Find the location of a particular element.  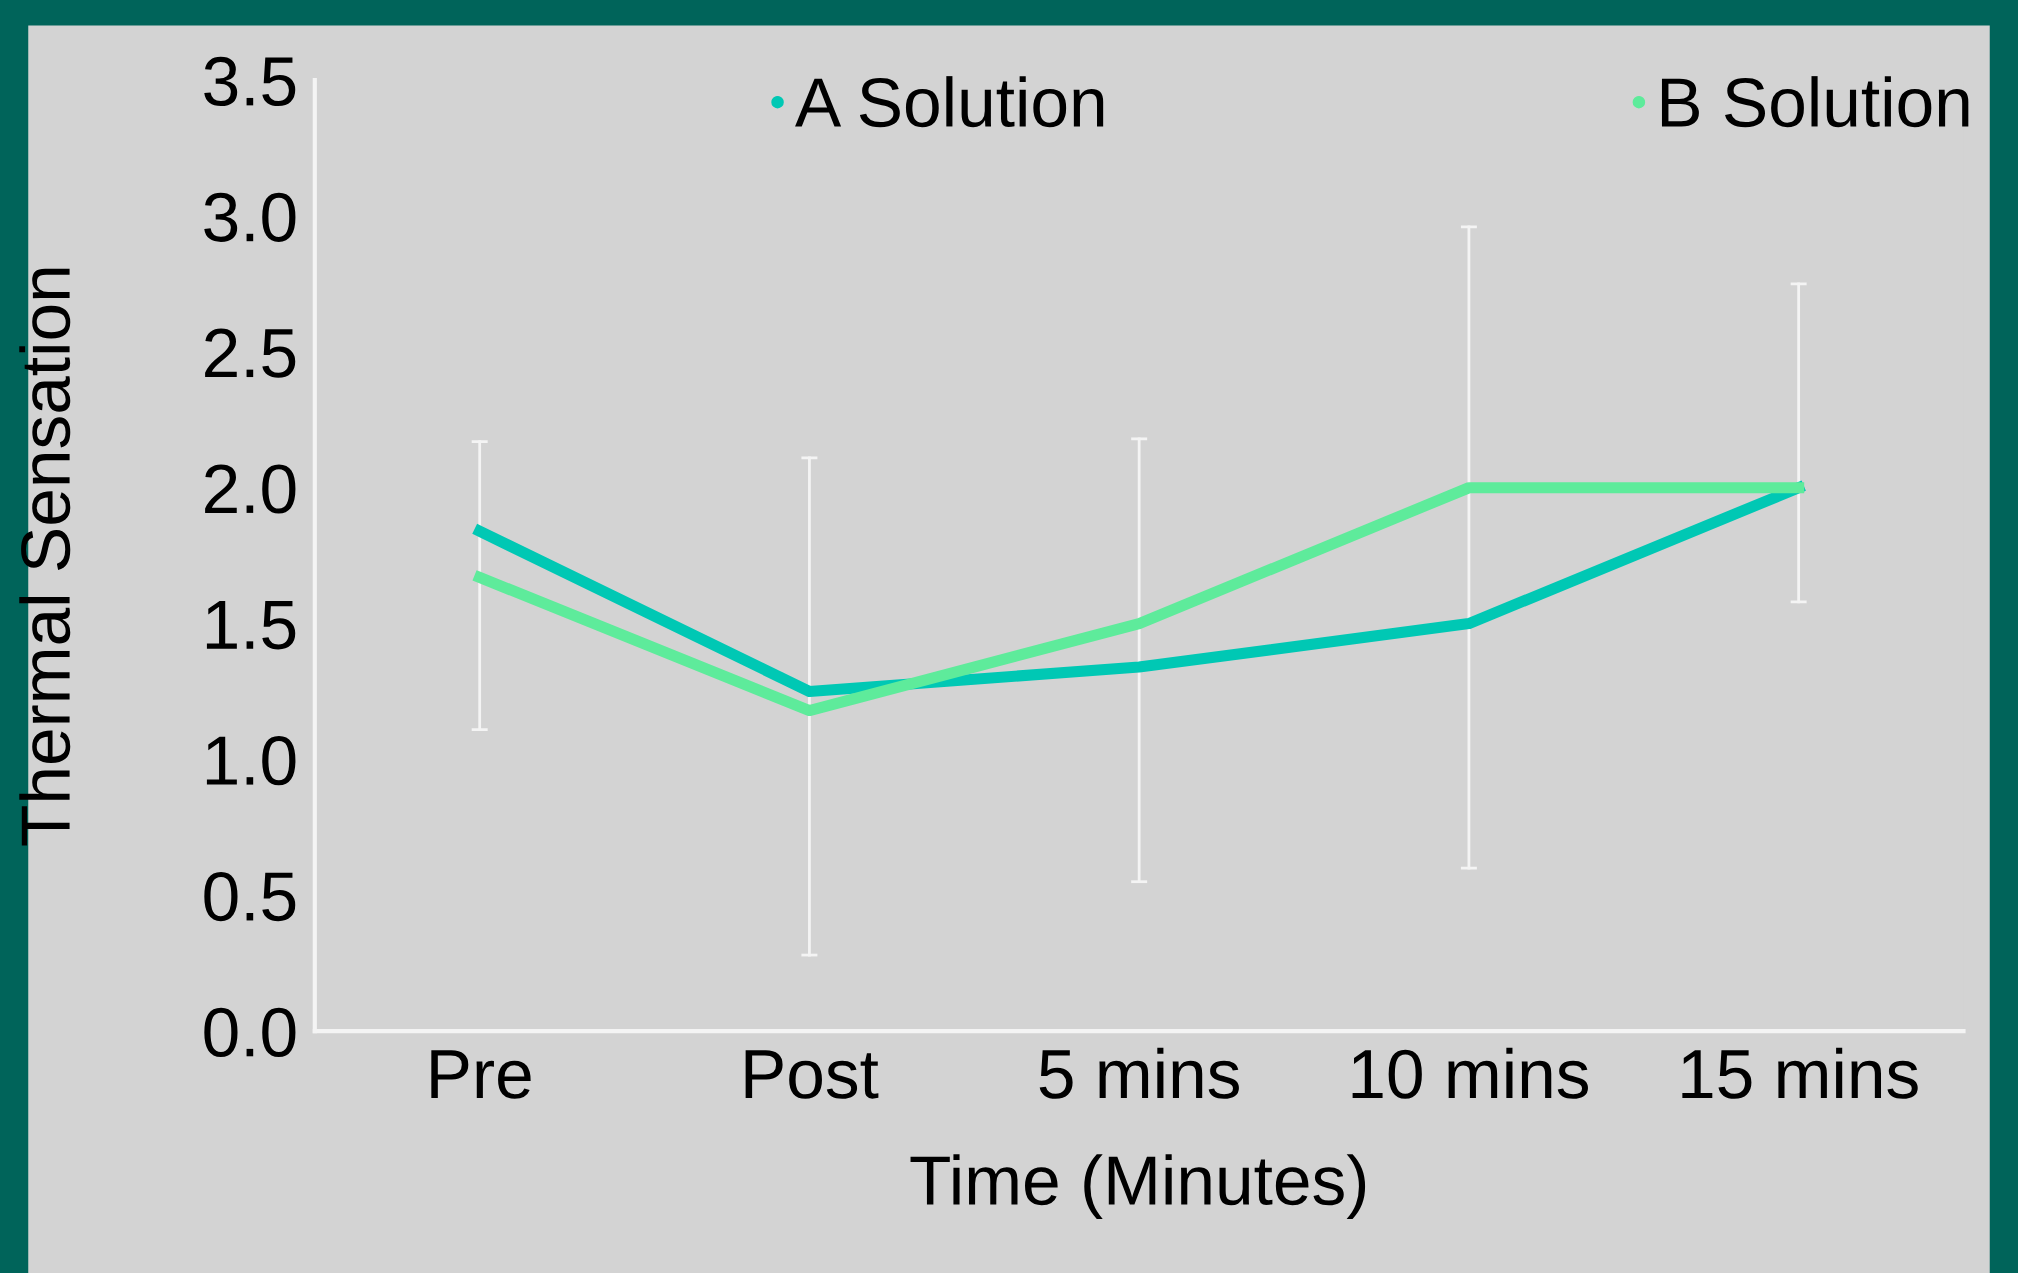

y-tick-label: 1.5 is located at coordinates (251, 625).